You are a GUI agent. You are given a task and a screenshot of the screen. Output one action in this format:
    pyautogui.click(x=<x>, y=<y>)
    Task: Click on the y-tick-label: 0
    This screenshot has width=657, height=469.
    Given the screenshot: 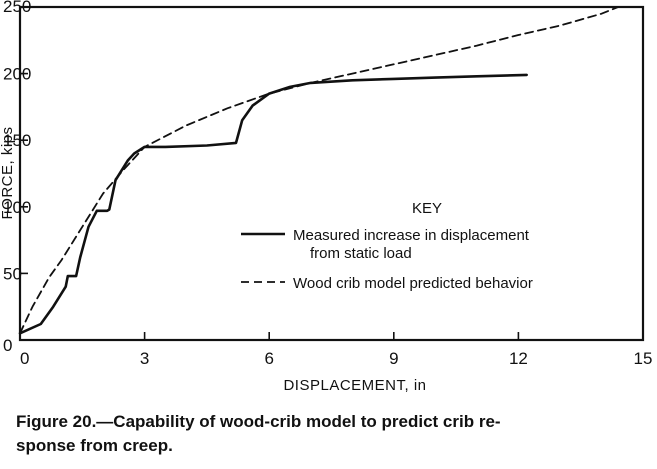 What is the action you would take?
    pyautogui.click(x=7, y=345)
    